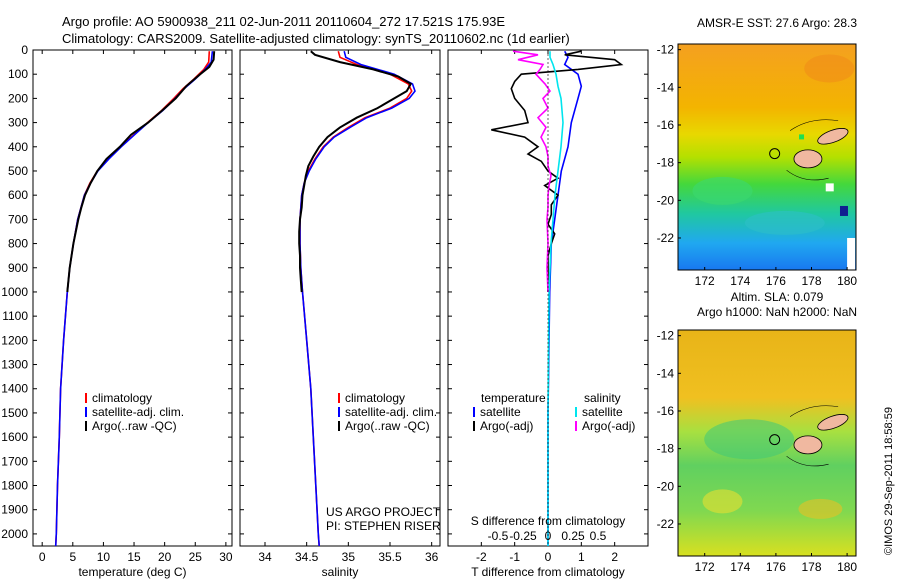  I want to click on salinity-diff-tick-label: -0.5, so click(498, 536).